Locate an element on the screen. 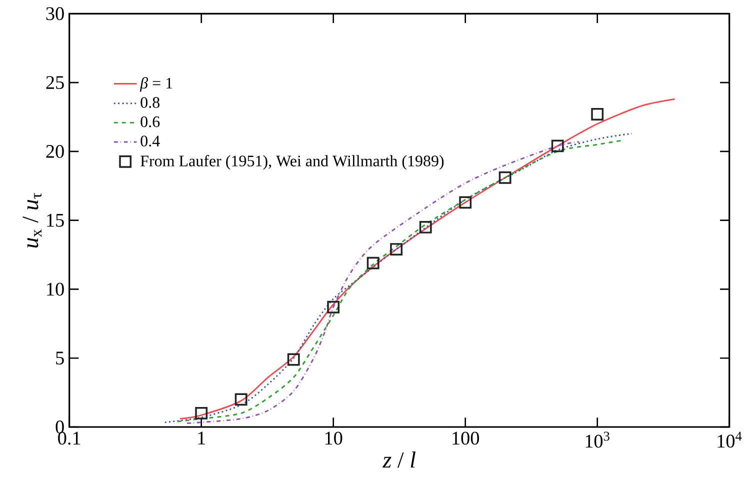  y-tick-label: 5 is located at coordinates (60, 358).